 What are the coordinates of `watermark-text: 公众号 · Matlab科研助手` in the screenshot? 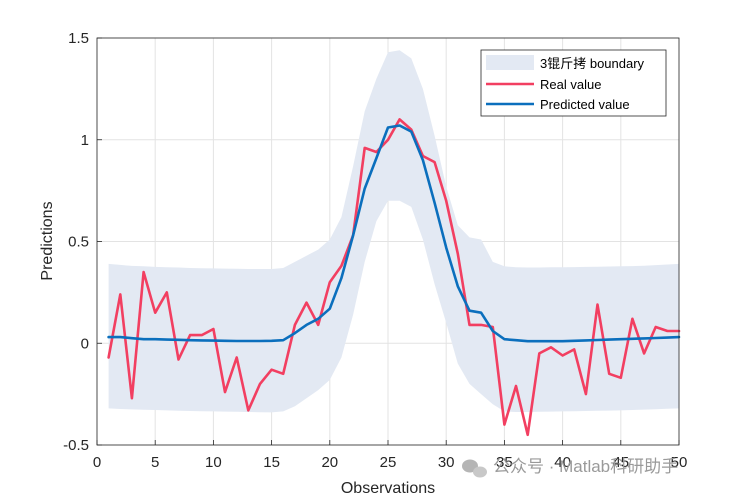 It's located at (585, 466).